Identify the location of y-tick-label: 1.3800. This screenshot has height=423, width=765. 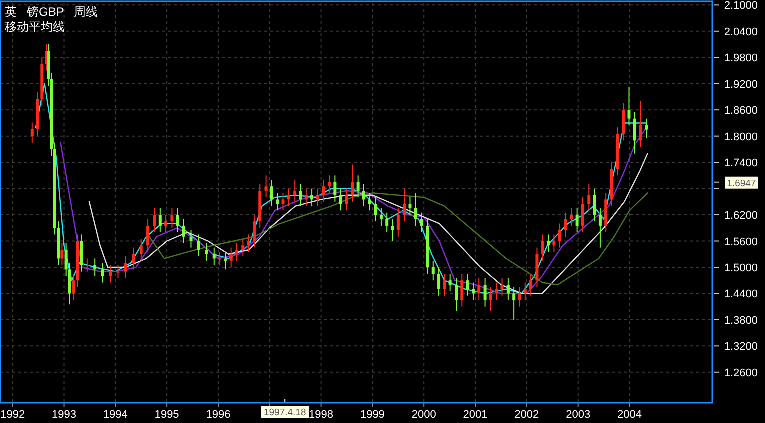
(741, 320).